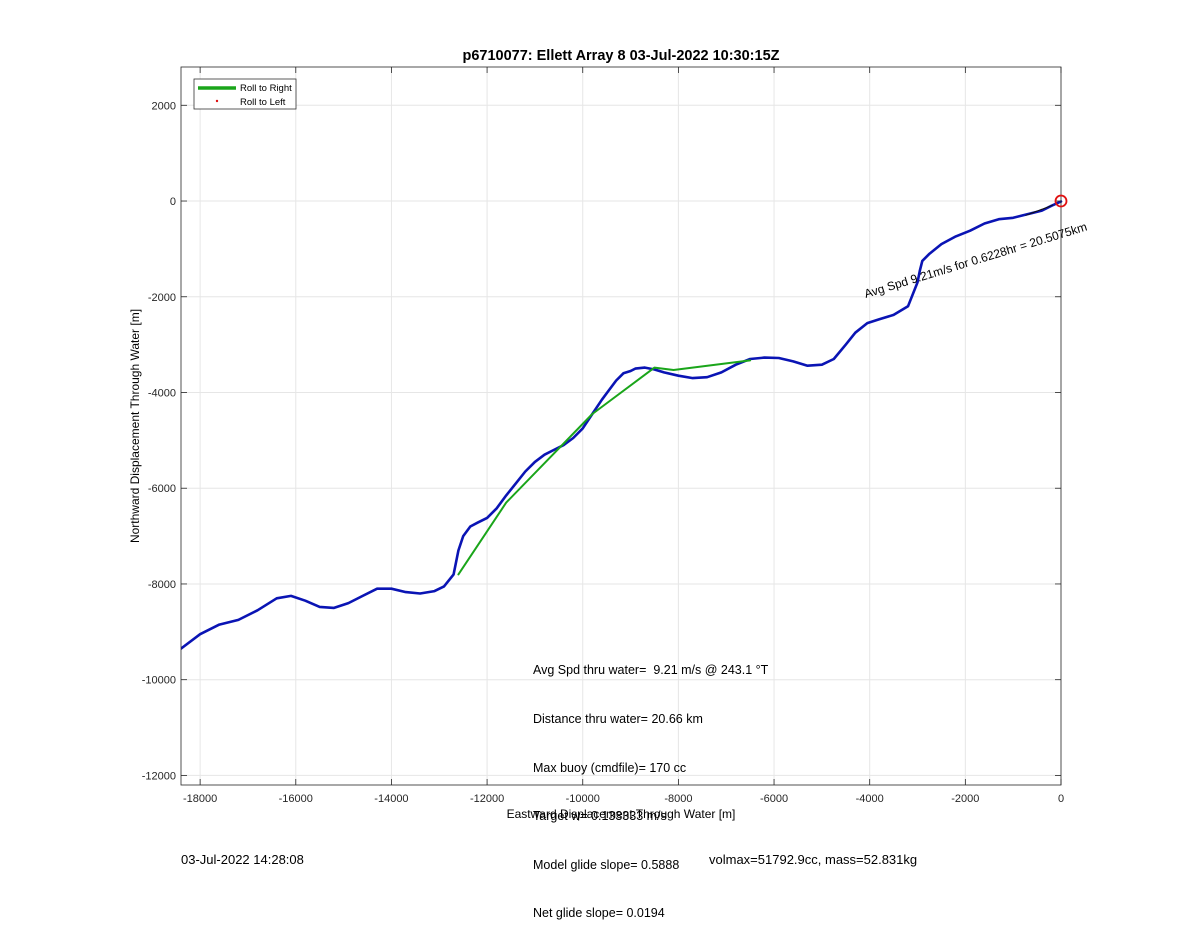 This screenshot has height=938, width=1200. I want to click on endpoint-marker, so click(1061, 201).